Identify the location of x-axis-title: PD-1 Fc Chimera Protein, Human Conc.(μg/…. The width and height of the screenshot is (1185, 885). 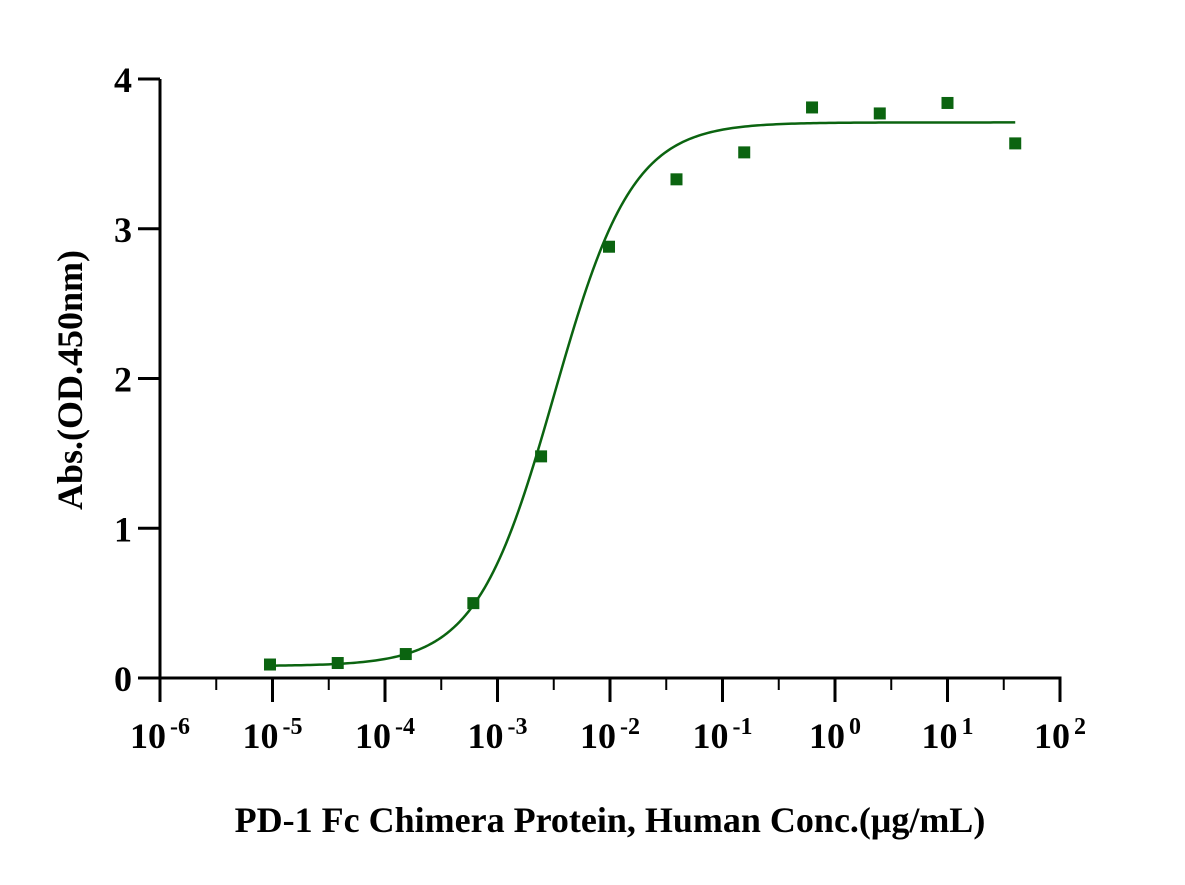
(610, 820).